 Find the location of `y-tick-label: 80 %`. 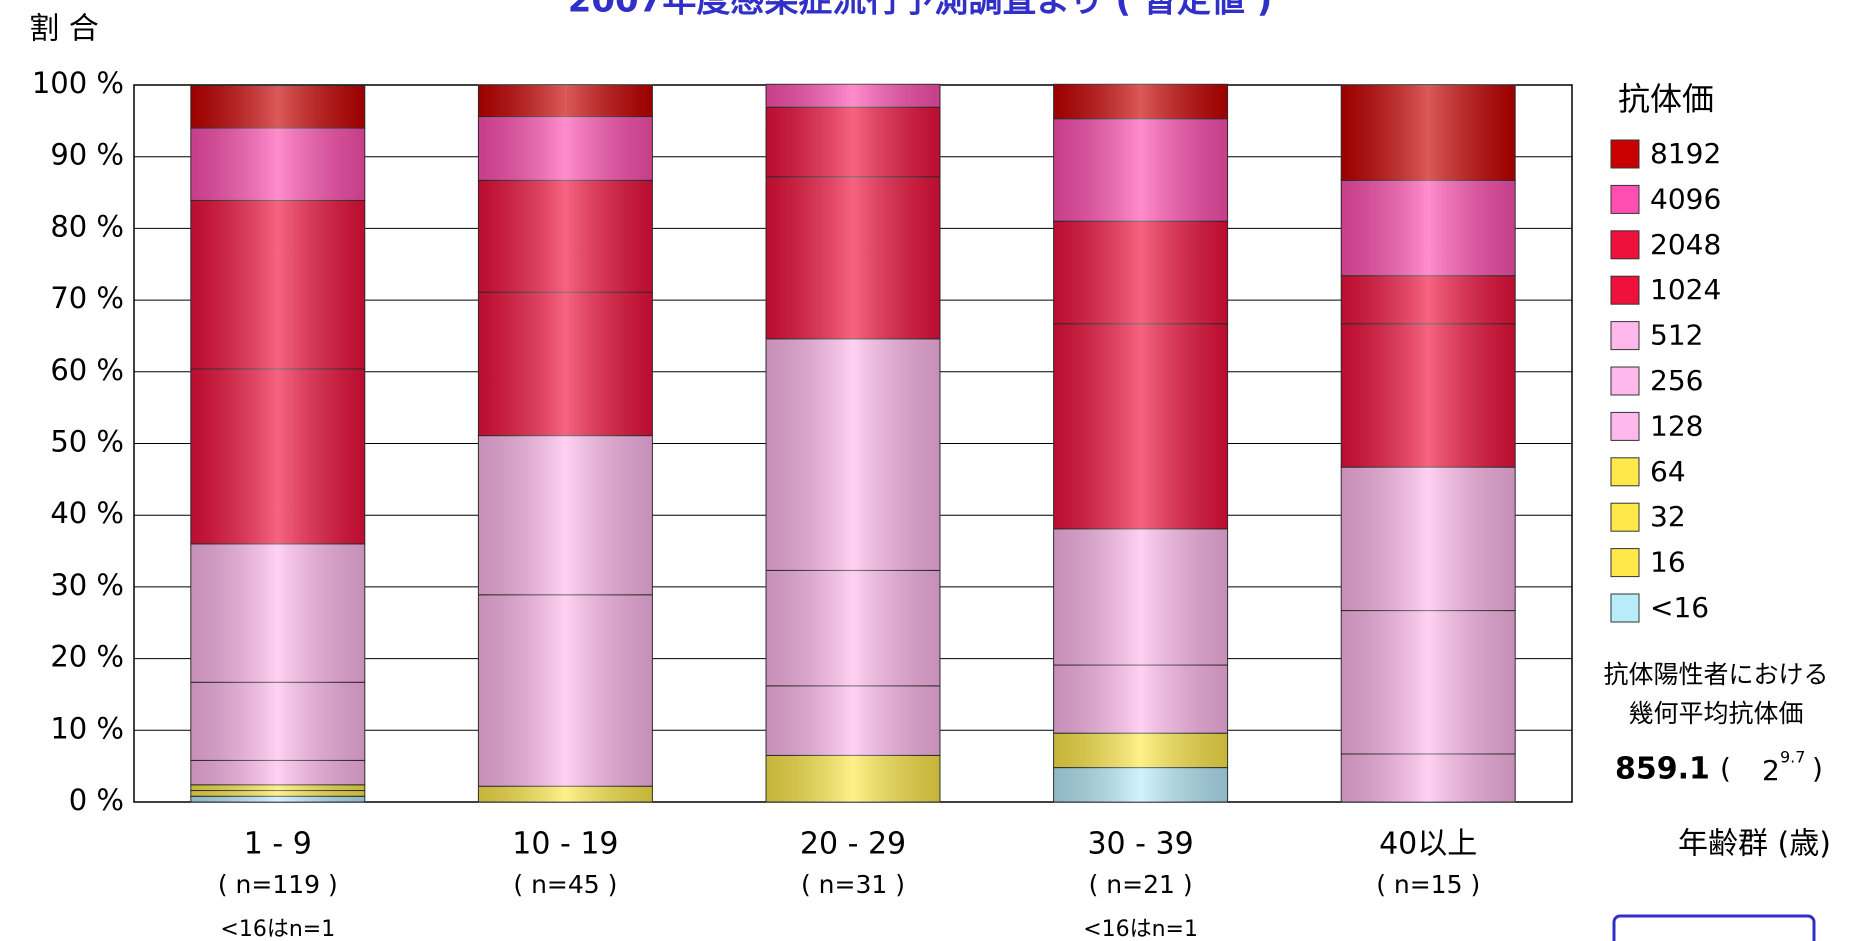

y-tick-label: 80 % is located at coordinates (87, 226).